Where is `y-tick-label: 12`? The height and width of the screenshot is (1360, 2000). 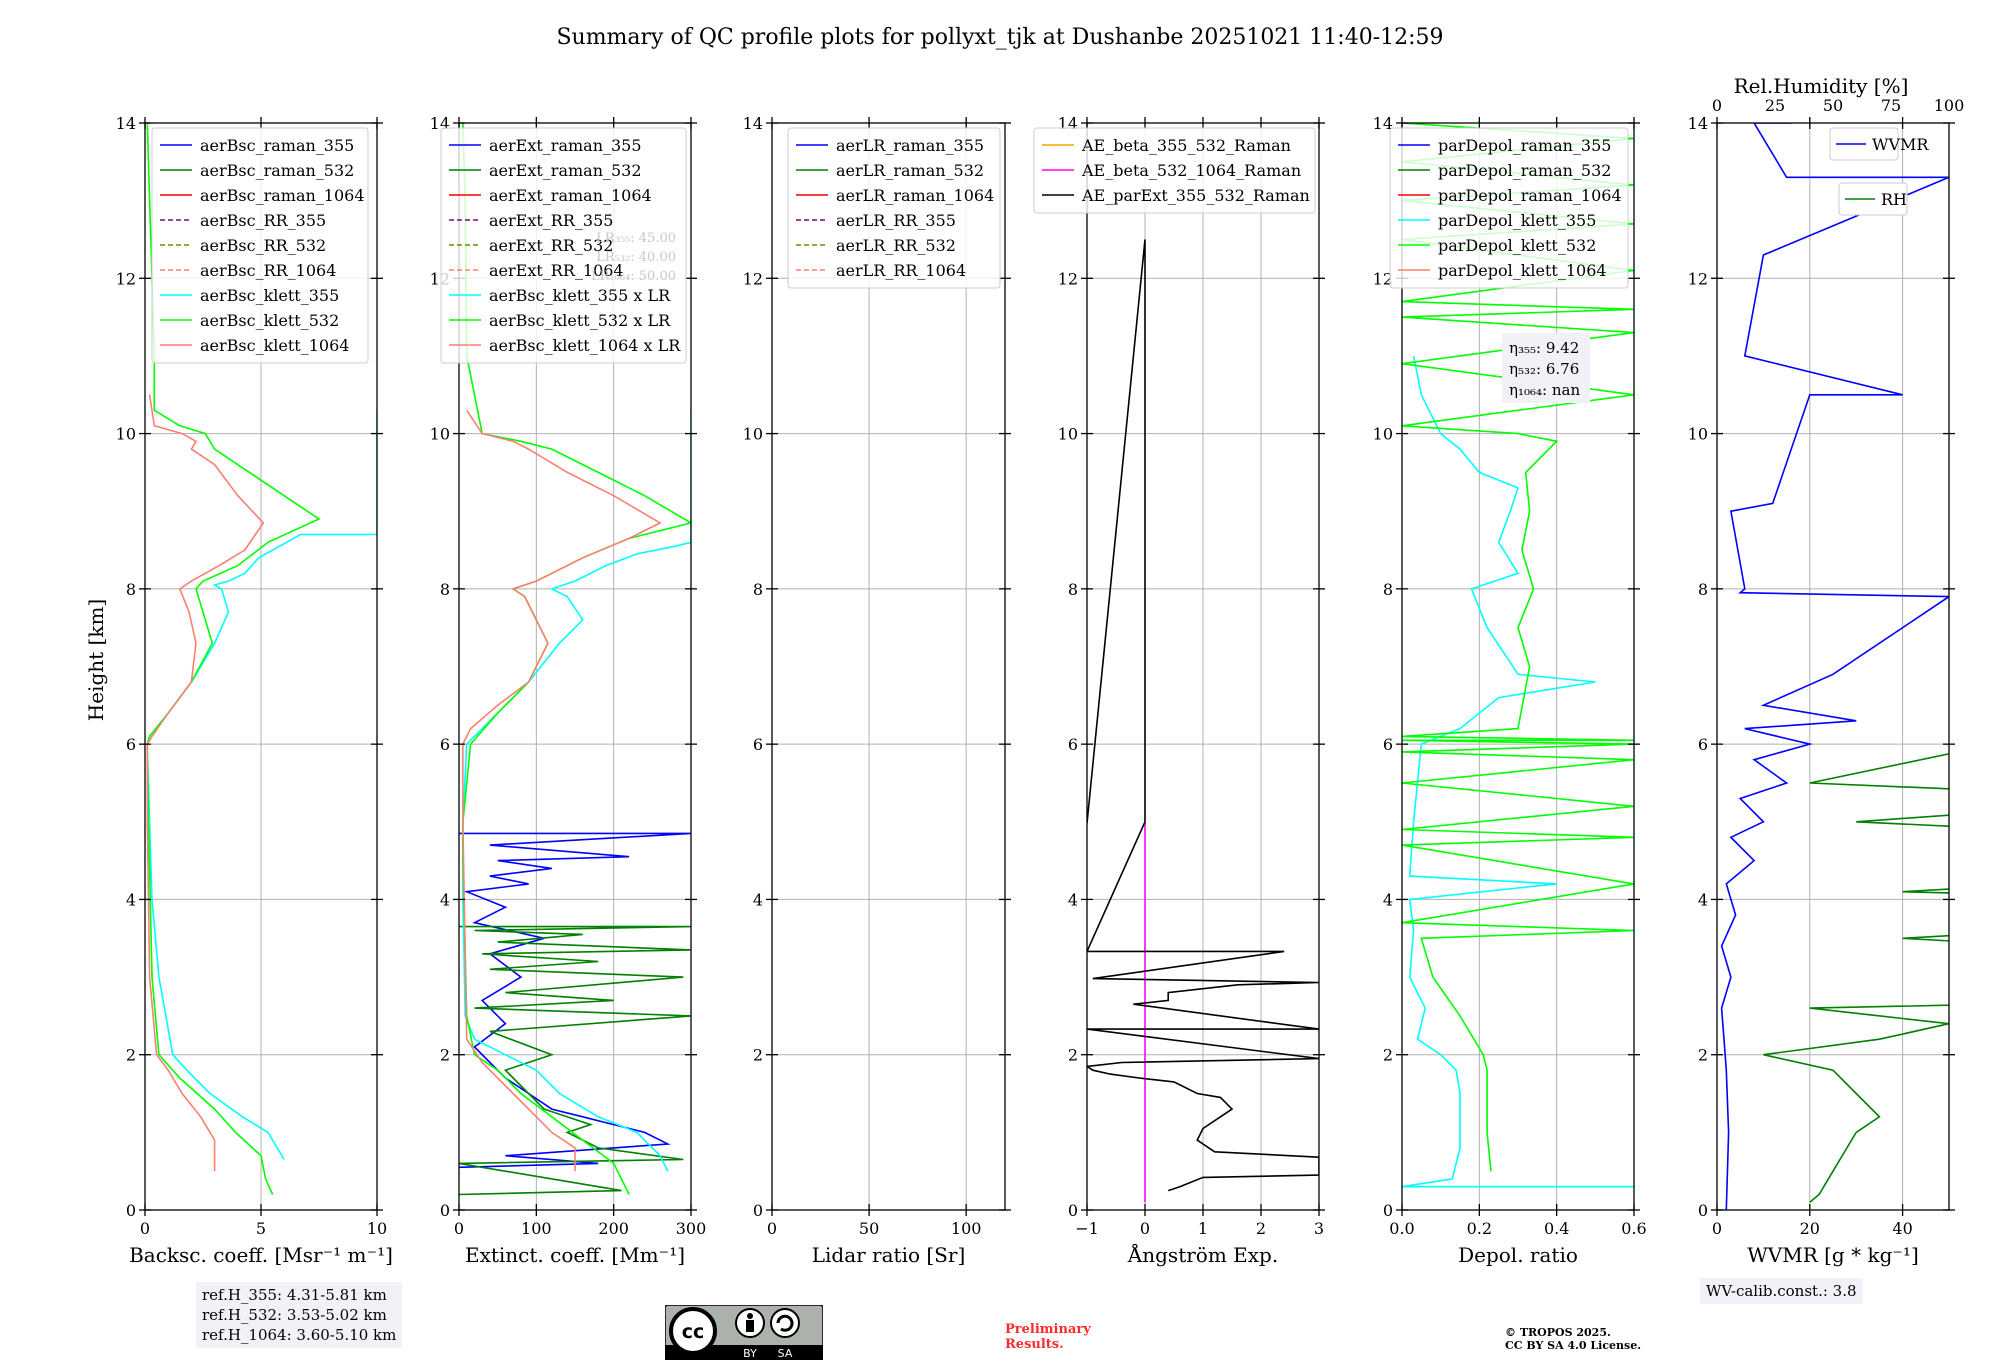 y-tick-label: 12 is located at coordinates (1068, 278).